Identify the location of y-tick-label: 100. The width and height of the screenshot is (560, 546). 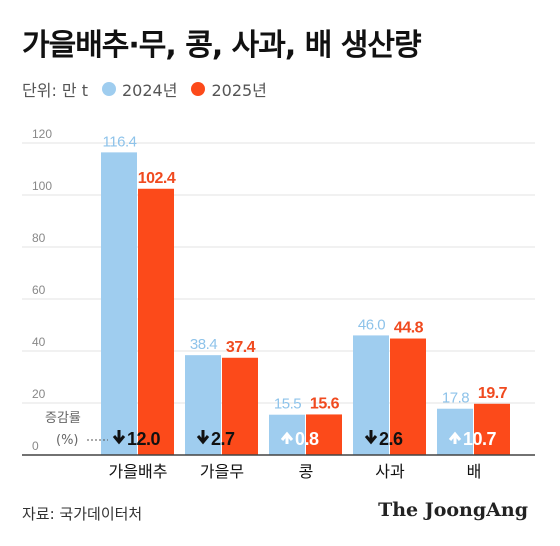
(42, 186).